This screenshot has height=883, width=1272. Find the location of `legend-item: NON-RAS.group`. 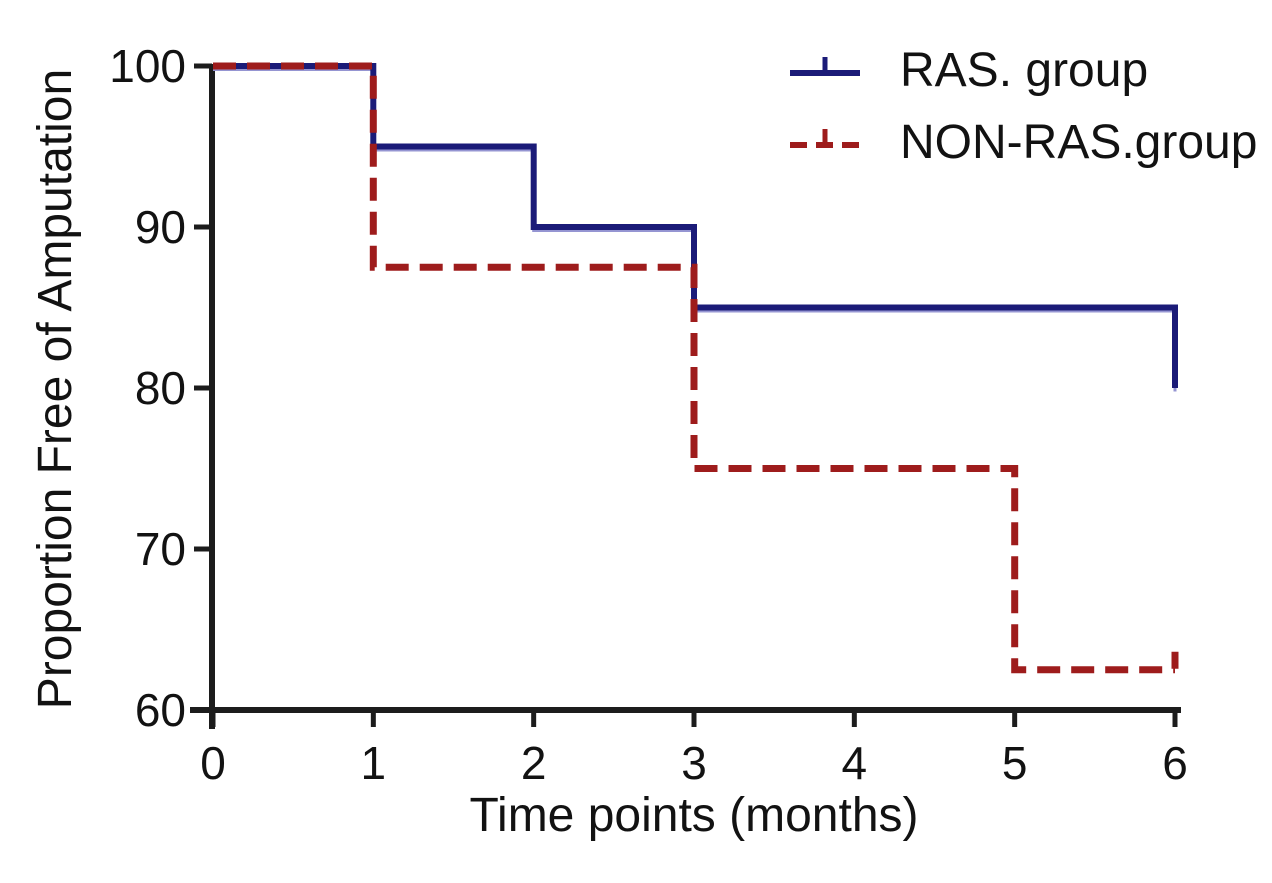

legend-item: NON-RAS.group is located at coordinates (1022, 142).